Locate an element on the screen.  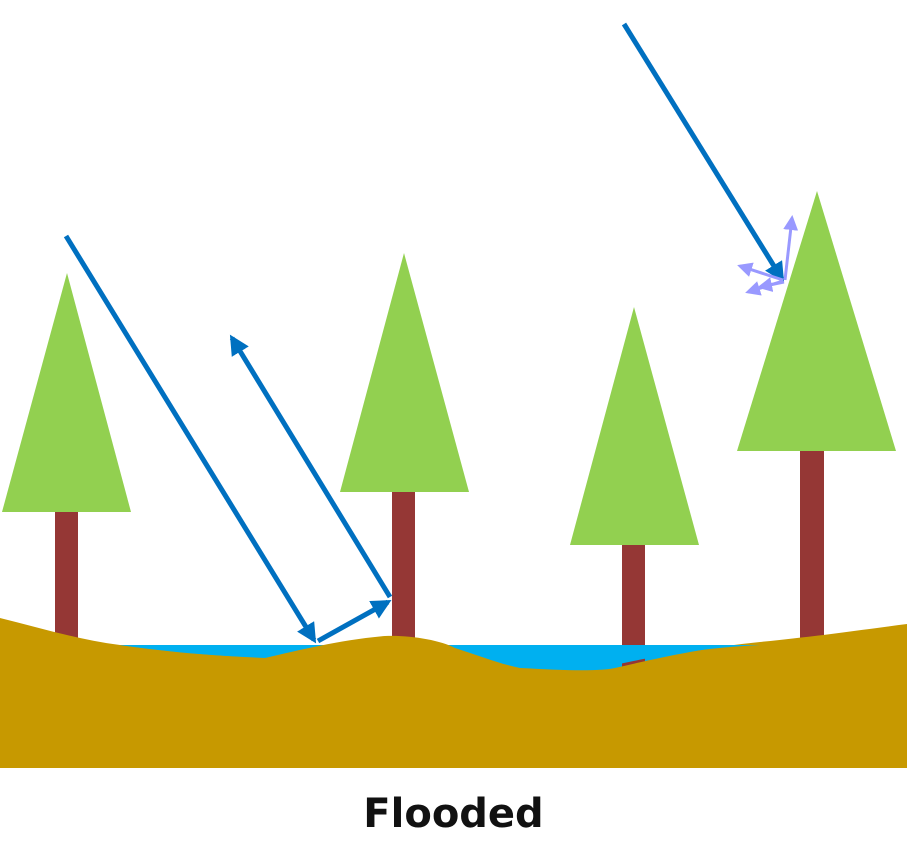
diagram-caption: Flooded is located at coordinates (453, 814).